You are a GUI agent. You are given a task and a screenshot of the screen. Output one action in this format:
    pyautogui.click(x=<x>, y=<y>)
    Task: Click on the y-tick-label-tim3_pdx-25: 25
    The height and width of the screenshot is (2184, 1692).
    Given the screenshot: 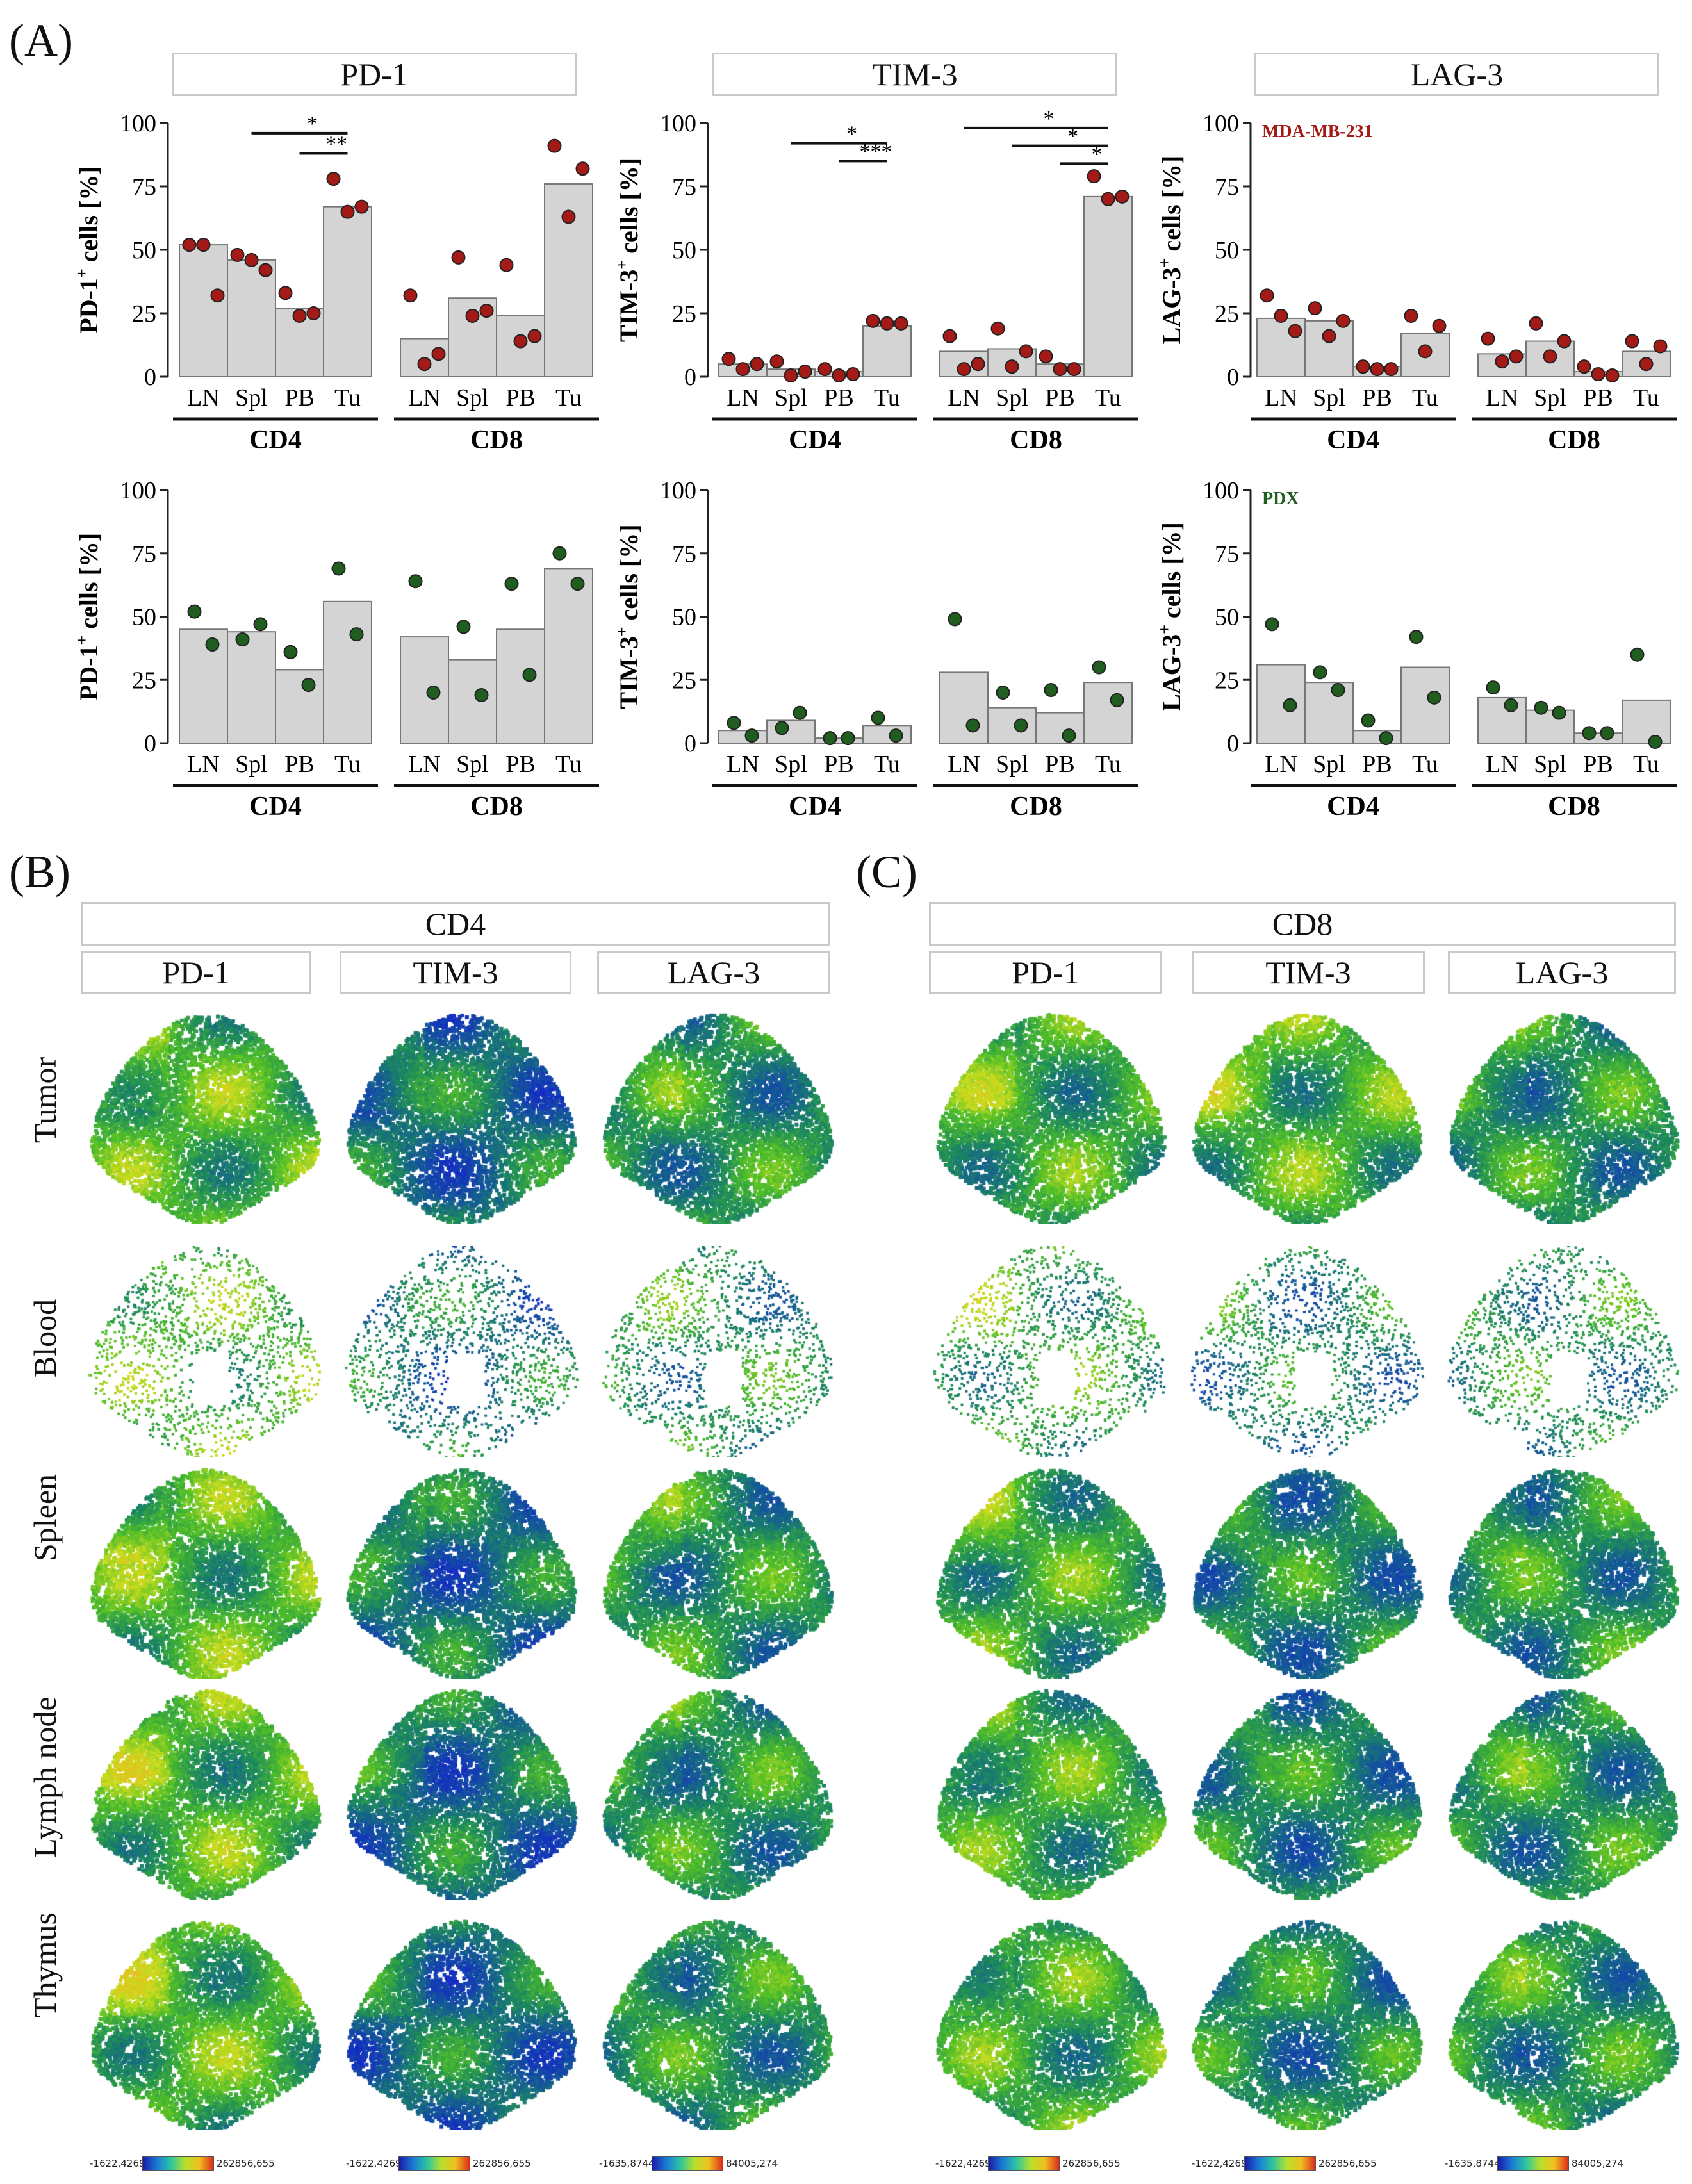 What is the action you would take?
    pyautogui.click(x=684, y=680)
    